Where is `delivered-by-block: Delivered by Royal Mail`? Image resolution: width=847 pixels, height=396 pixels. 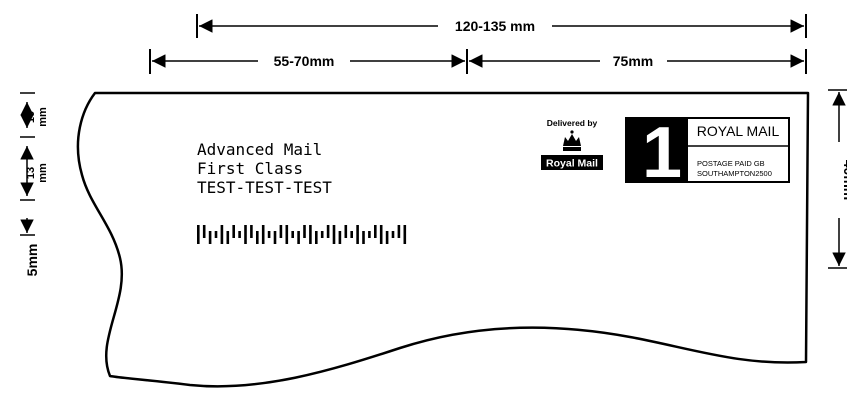 delivered-by-block: Delivered by Royal Mail is located at coordinates (572, 144).